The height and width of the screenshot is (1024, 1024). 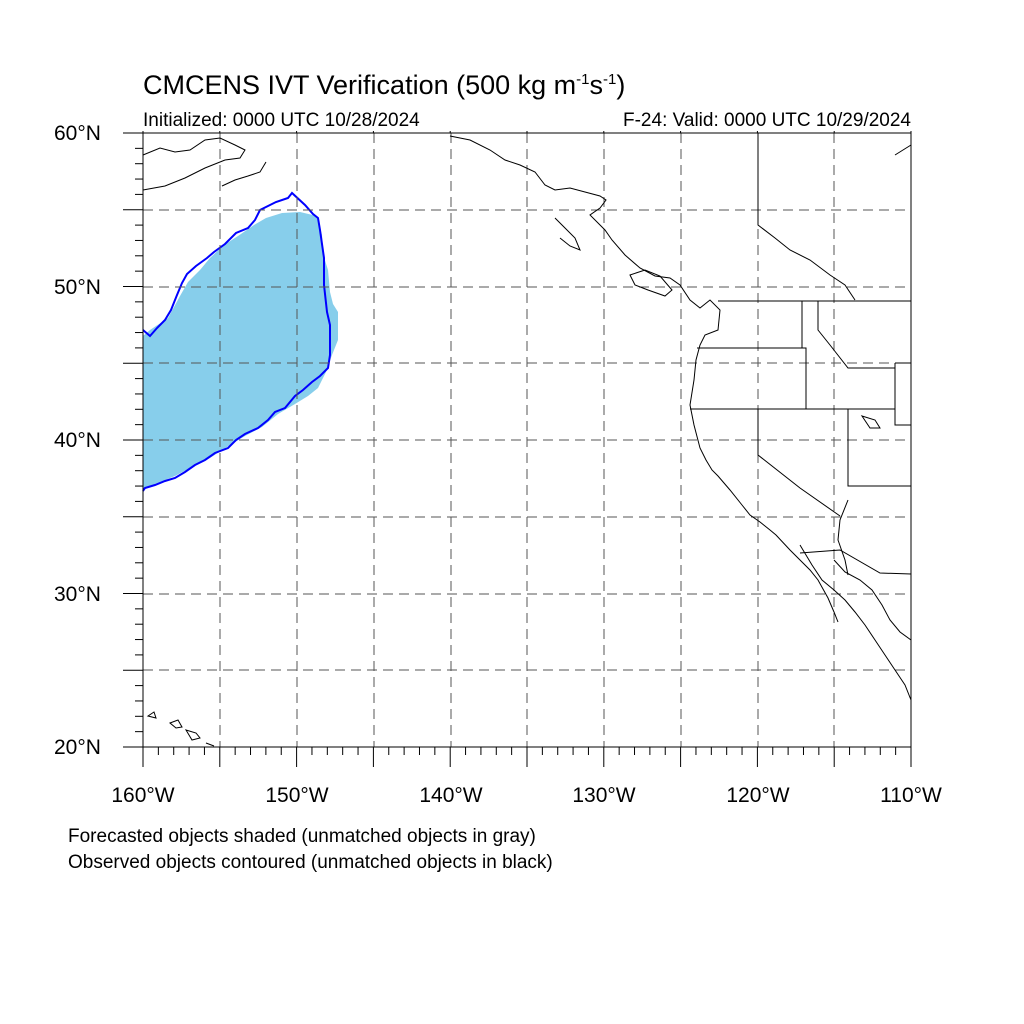 What do you see at coordinates (801, 438) in the screenshot?
I see `political-boundaries` at bounding box center [801, 438].